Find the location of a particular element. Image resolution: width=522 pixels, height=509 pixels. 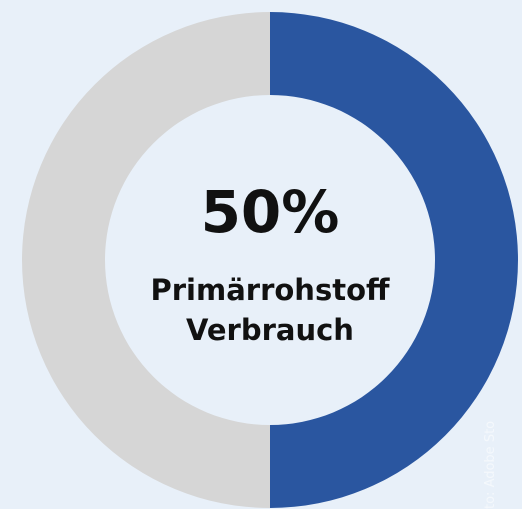

center-value: 50% is located at coordinates (270, 212).